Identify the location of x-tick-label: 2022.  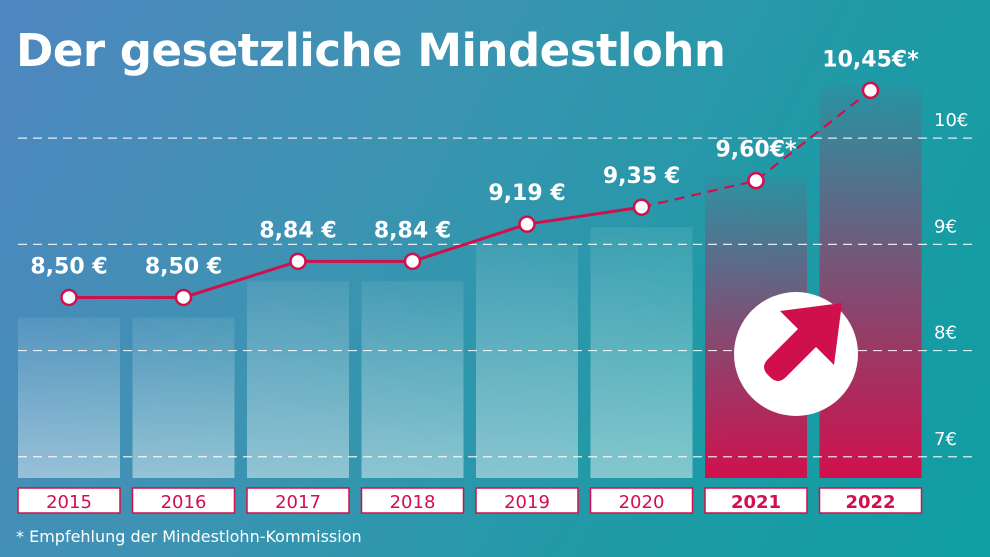
(870, 502).